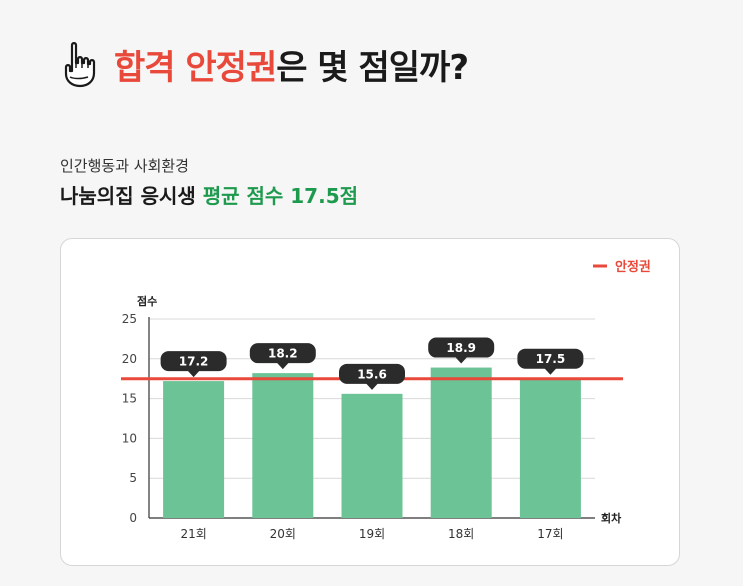  I want to click on score-headline: 나눔의집 응시생 평균 점수 17.5점, so click(209, 194).